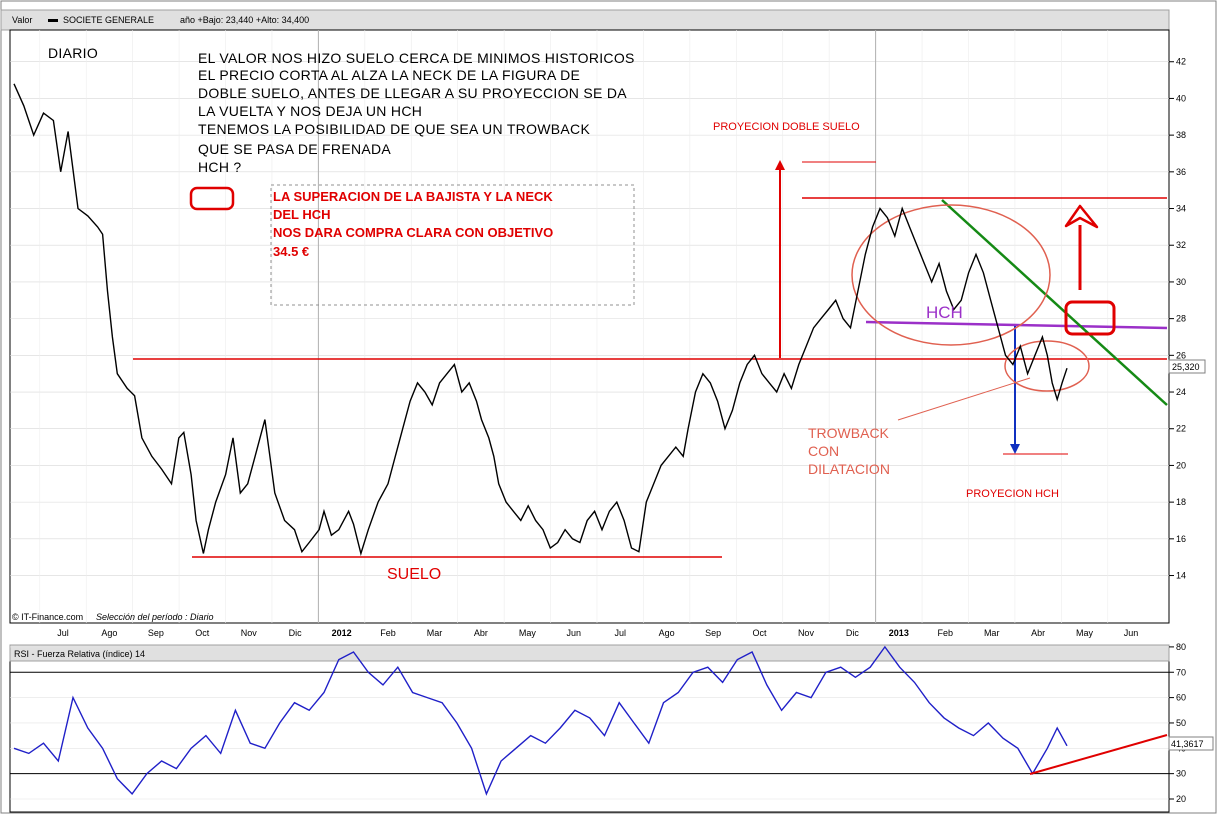 The width and height of the screenshot is (1217, 814). Describe the element at coordinates (589, 653) in the screenshot. I see `rsi-header-bar` at that location.